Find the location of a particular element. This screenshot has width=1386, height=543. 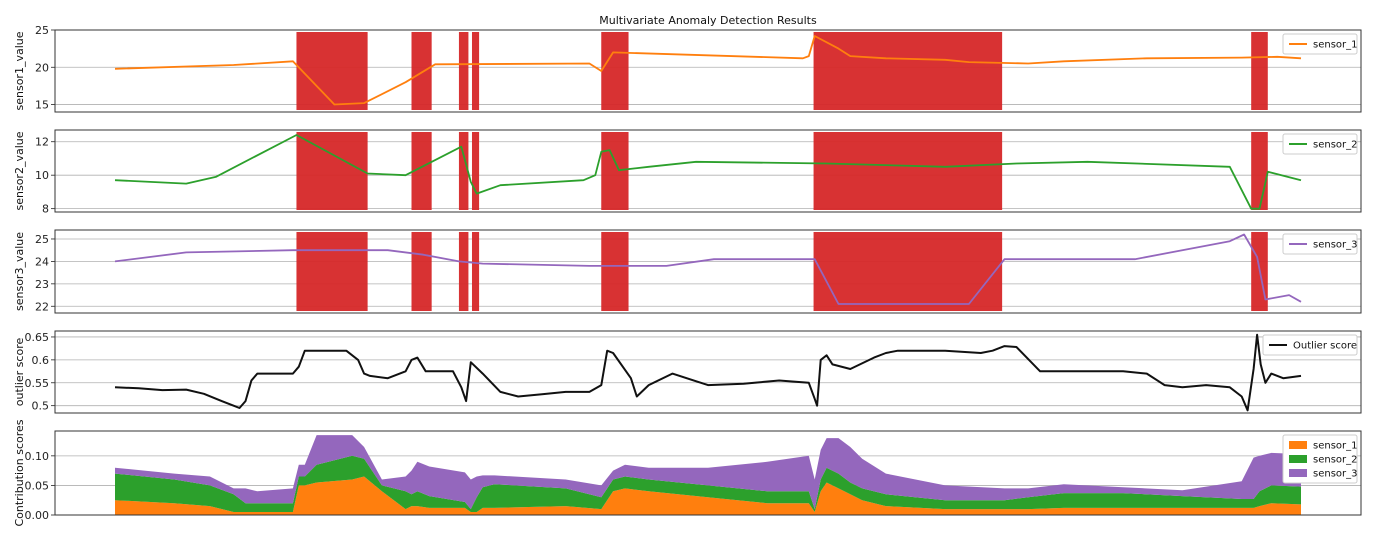

ytick-label: 23 is located at coordinates (42, 284).